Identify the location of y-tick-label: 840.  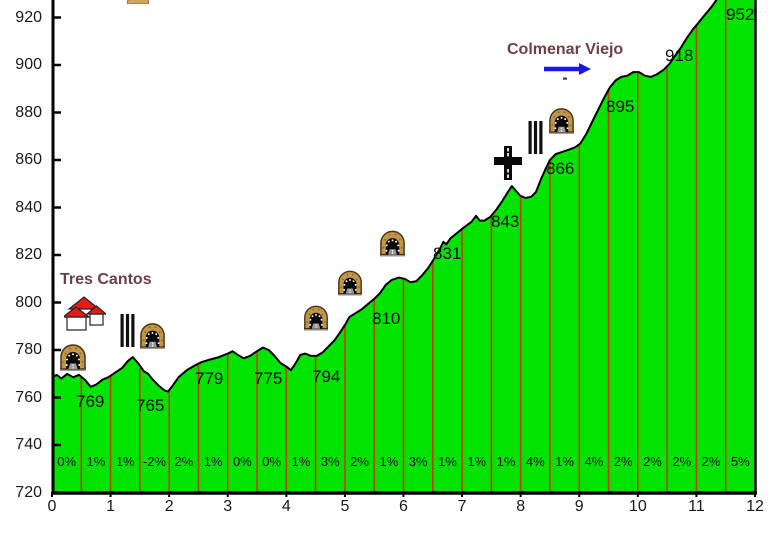
(28, 207).